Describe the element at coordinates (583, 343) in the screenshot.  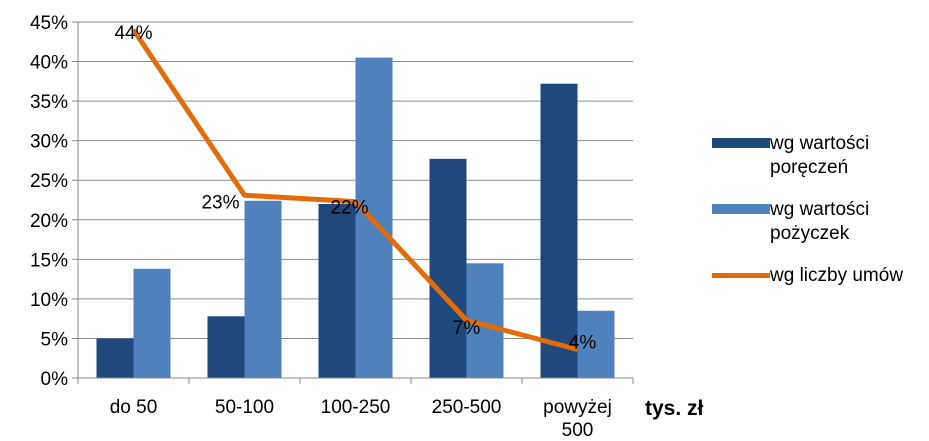
I see `line-data-label: 4%` at that location.